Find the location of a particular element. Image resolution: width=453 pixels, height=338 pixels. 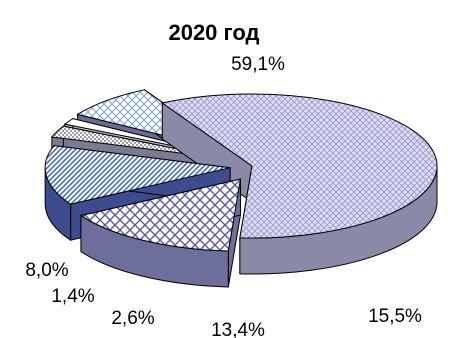

pie-slice is located at coordinates (160, 233).